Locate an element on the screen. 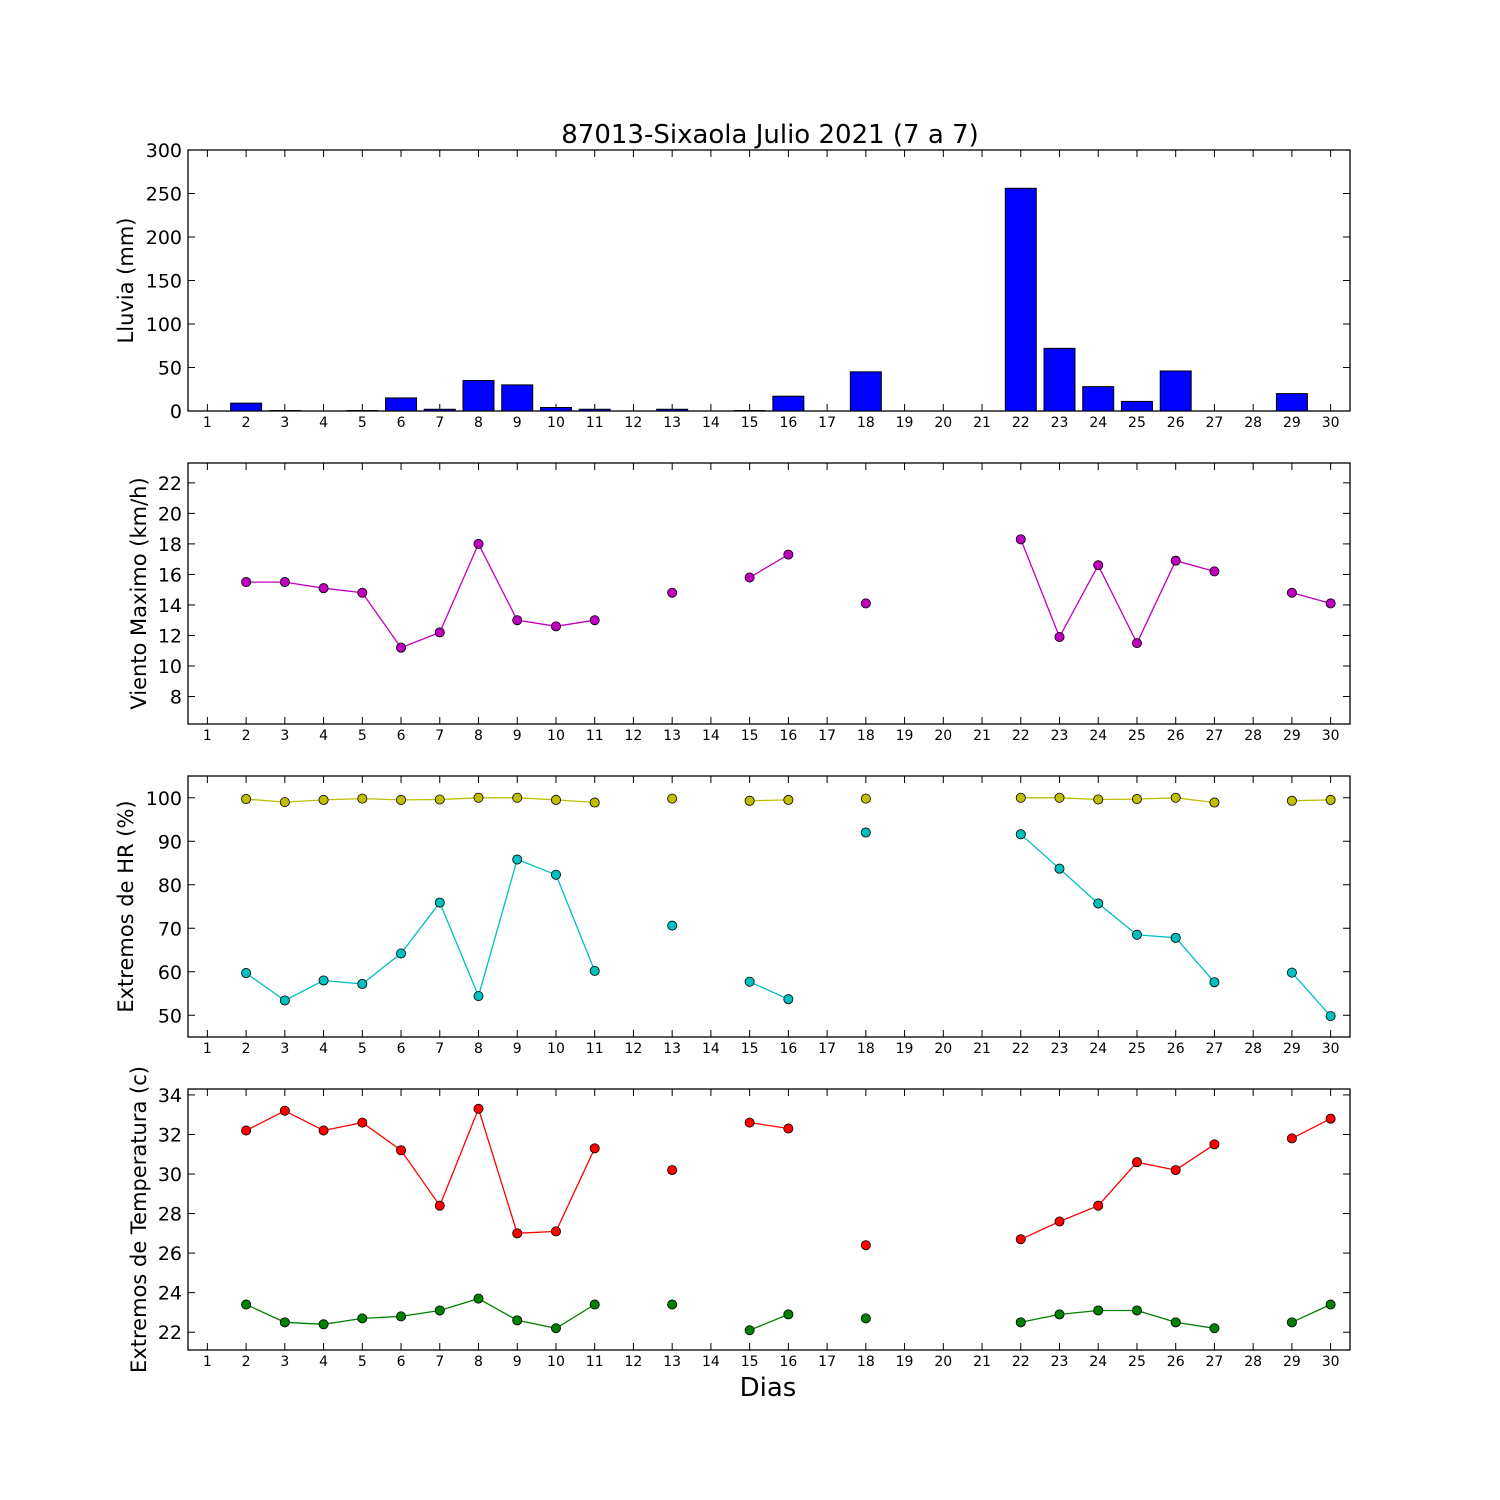 The height and width of the screenshot is (1500, 1500). y-tick-label: 100 is located at coordinates (164, 799).